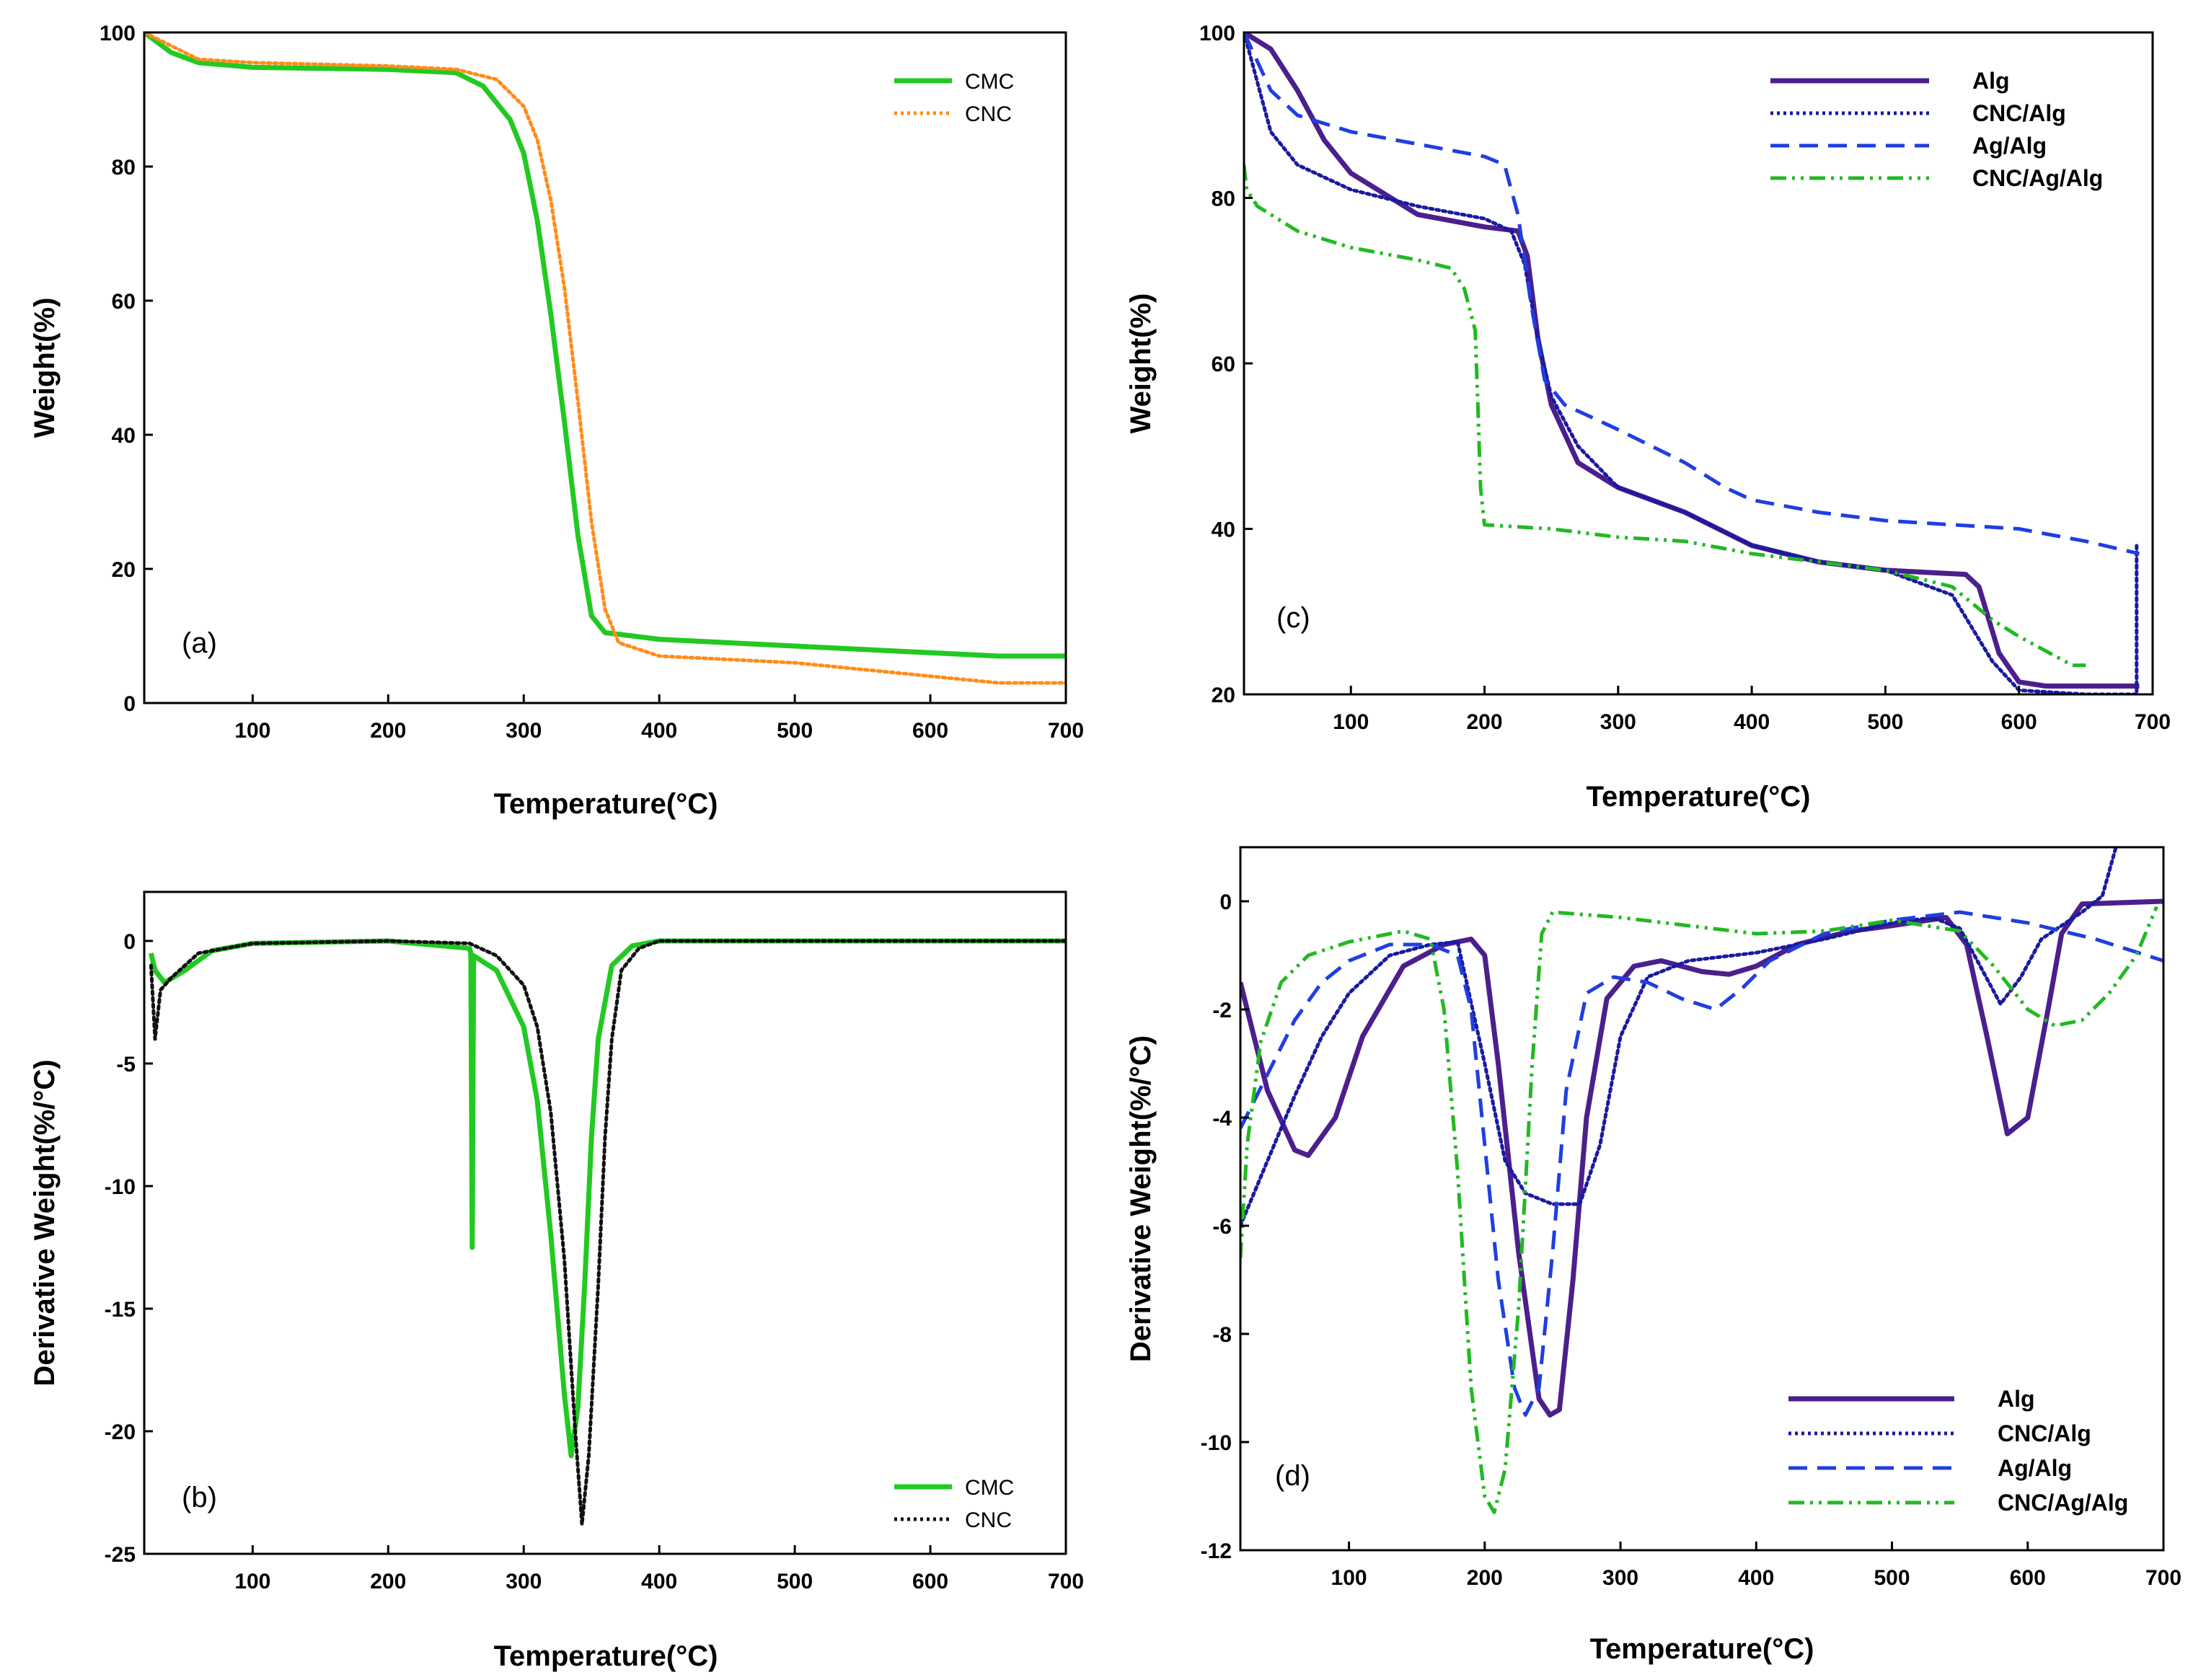 The image size is (2206, 1680). I want to click on y-tick-label: -8, so click(1222, 1335).